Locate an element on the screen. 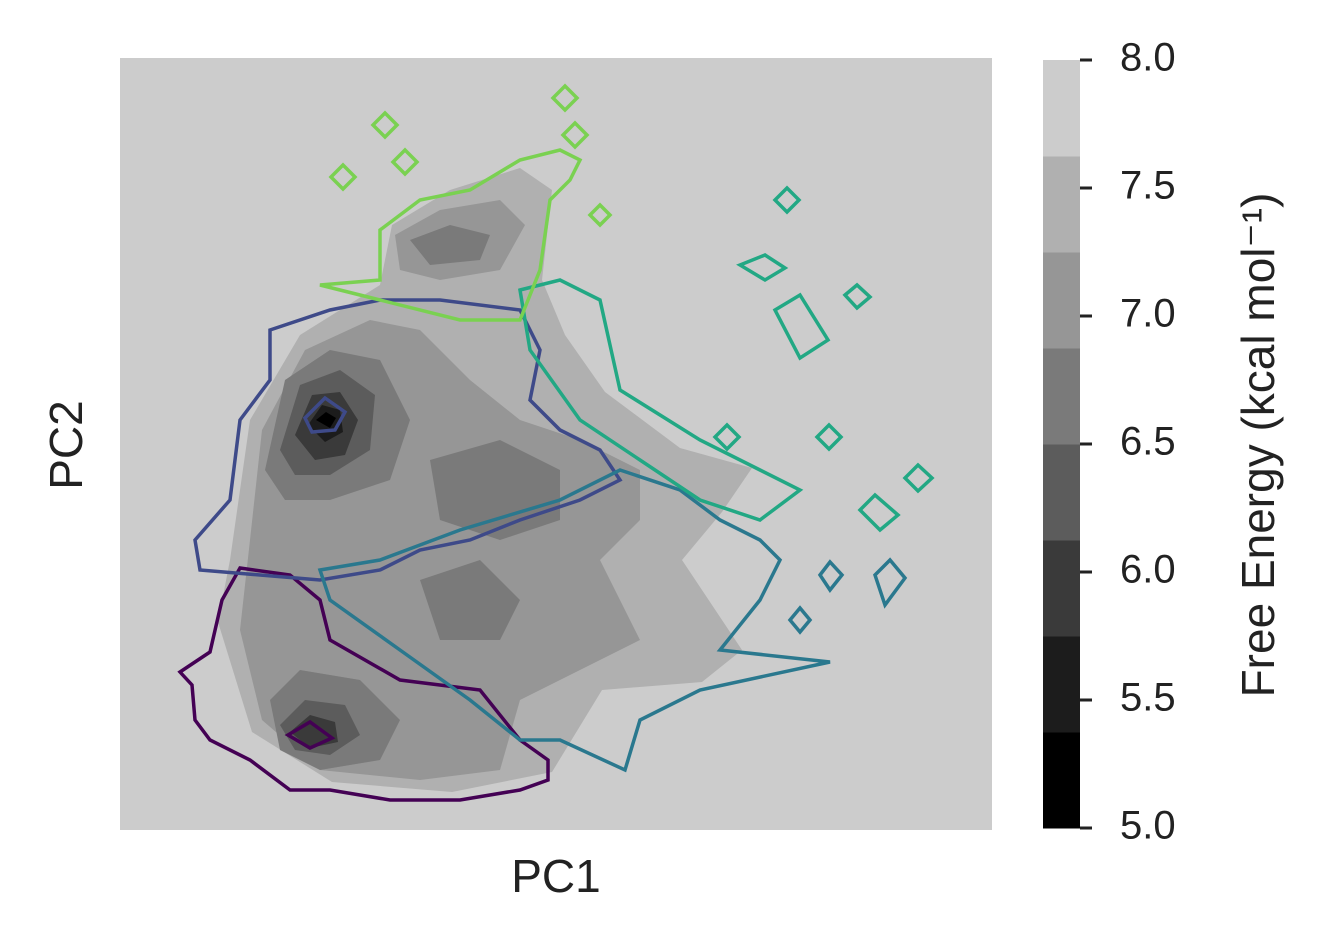  colorbar-tick-label: 5.5 is located at coordinates (1148, 698).